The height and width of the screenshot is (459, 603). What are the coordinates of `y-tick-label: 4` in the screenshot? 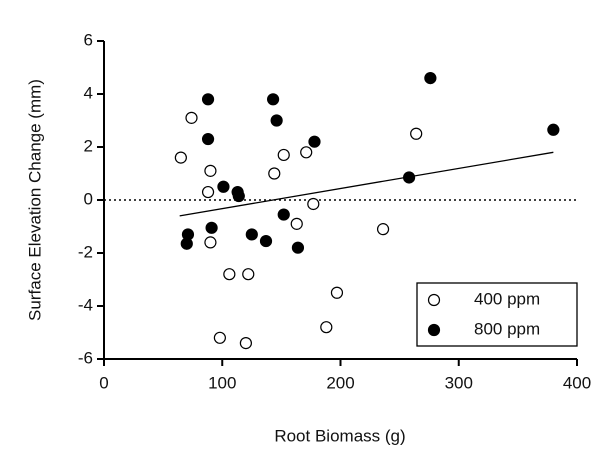 It's located at (88, 92).